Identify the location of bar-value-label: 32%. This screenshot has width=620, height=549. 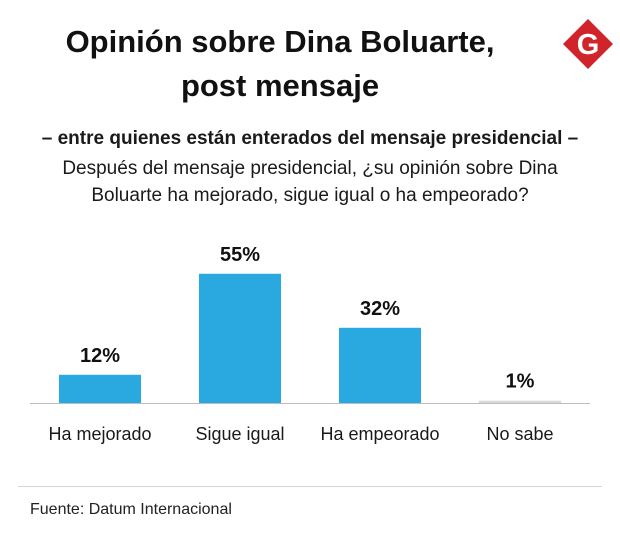
(380, 309).